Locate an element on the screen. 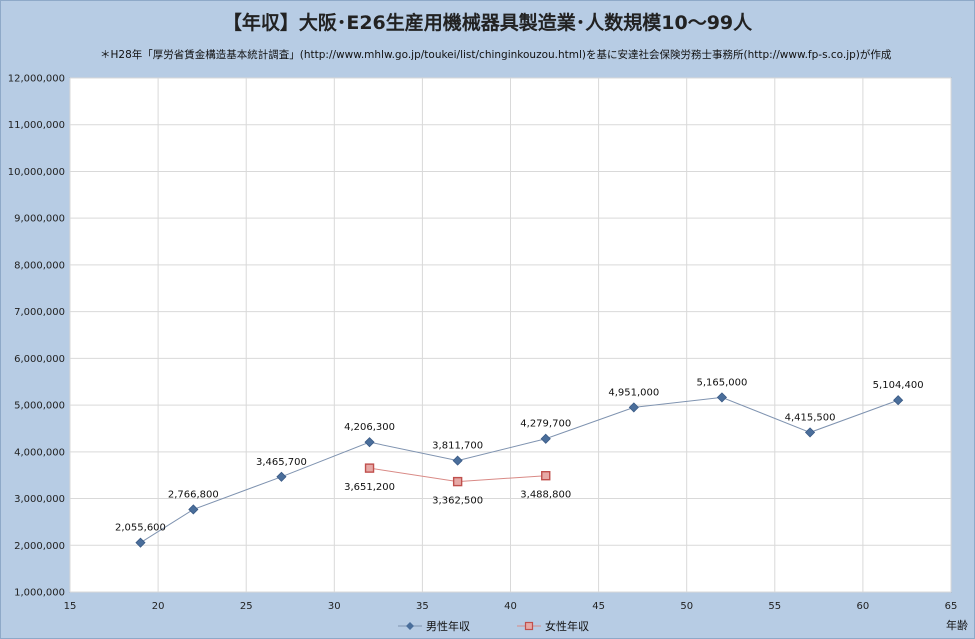 The width and height of the screenshot is (975, 639). series-female-annual-income: 3,651,200 3,362,500 3,488,800 is located at coordinates (457, 485).